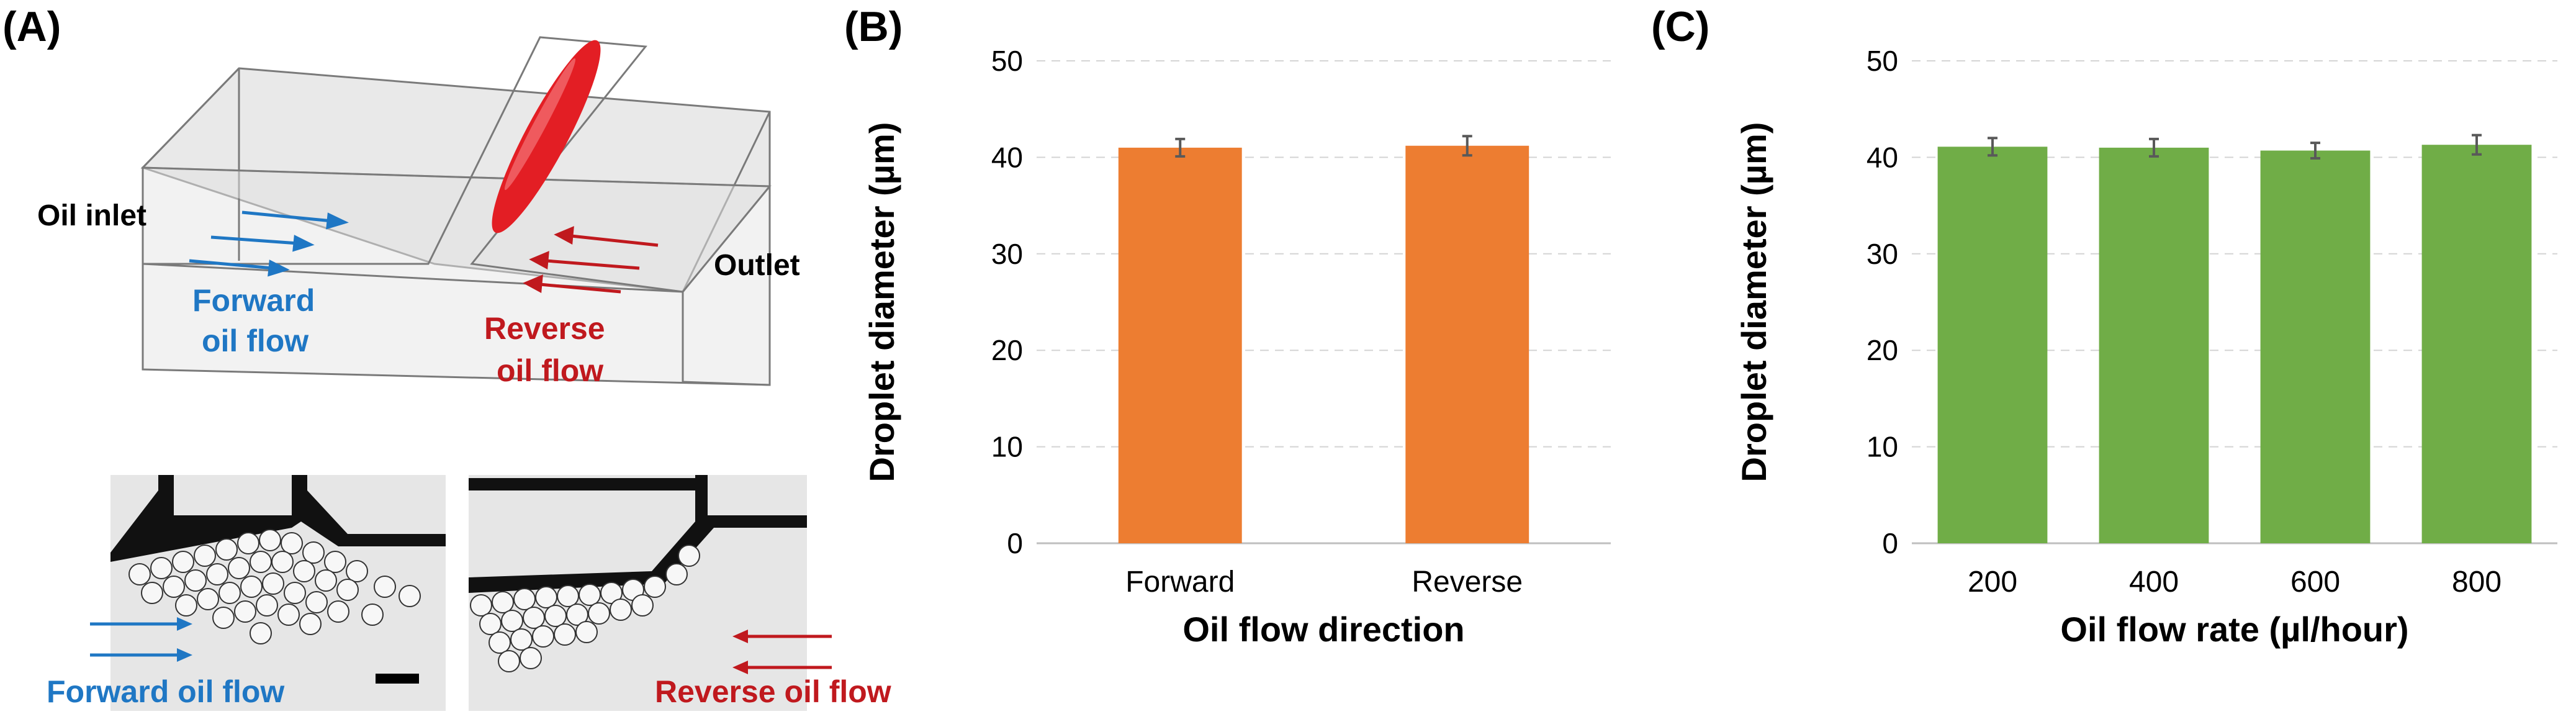 The width and height of the screenshot is (2576, 714). What do you see at coordinates (550, 371) in the screenshot?
I see `reverse-flow-label-line2: oil flow` at bounding box center [550, 371].